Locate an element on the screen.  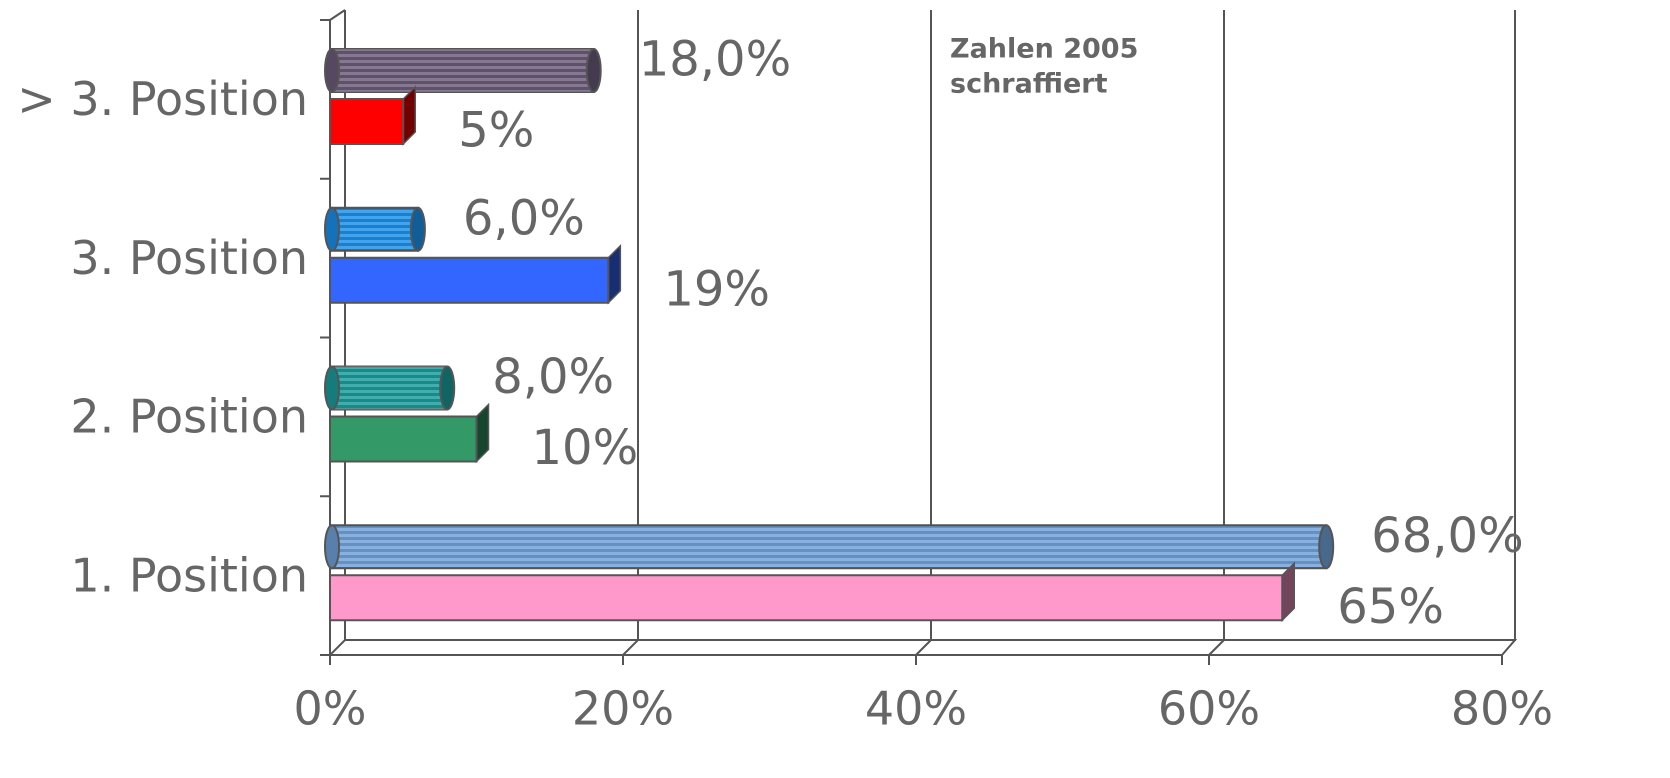
value-label: 5% is located at coordinates (496, 131).